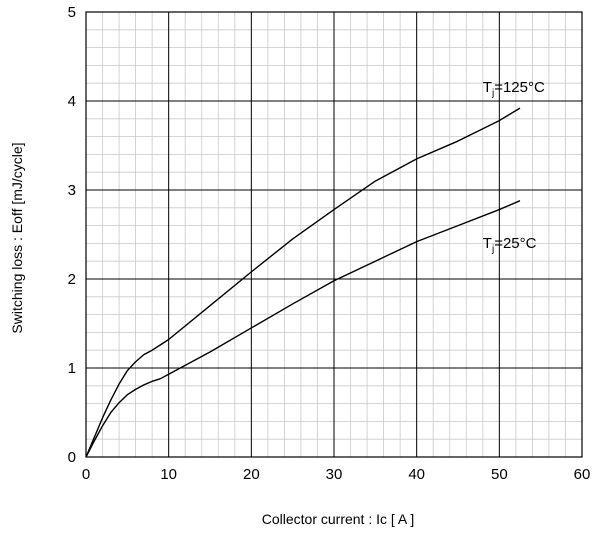 The height and width of the screenshot is (536, 596). I want to click on x-tick-label: 10, so click(168, 474).